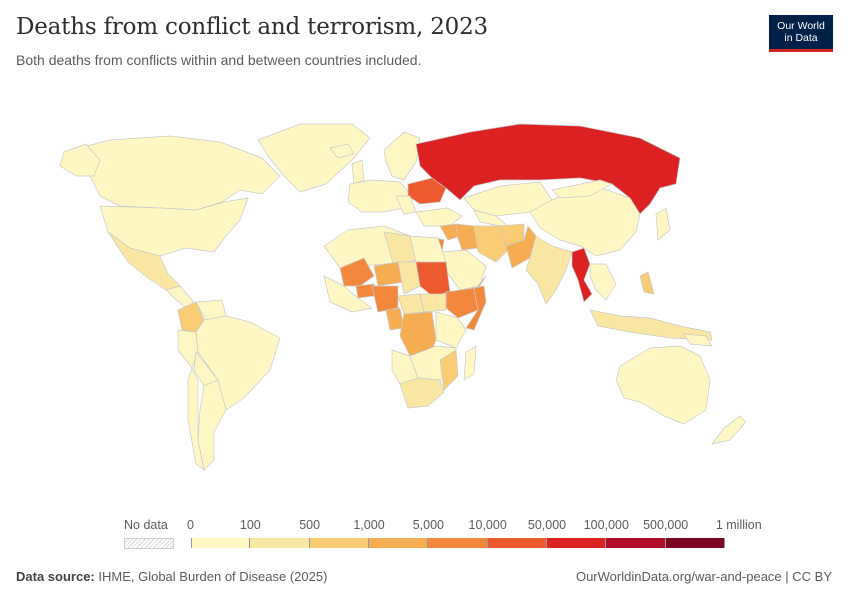 The height and width of the screenshot is (600, 850). What do you see at coordinates (549, 270) in the screenshot?
I see `country-india` at bounding box center [549, 270].